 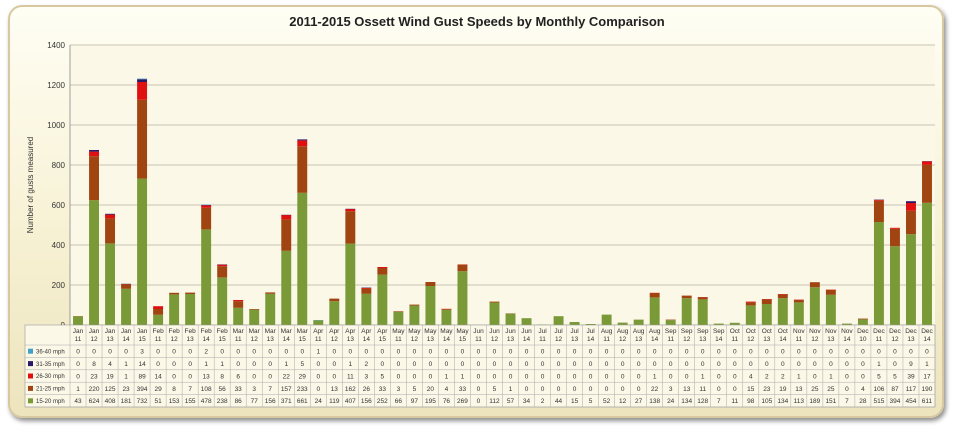 I want to click on x-tick-label: Dec, so click(x=879, y=331).